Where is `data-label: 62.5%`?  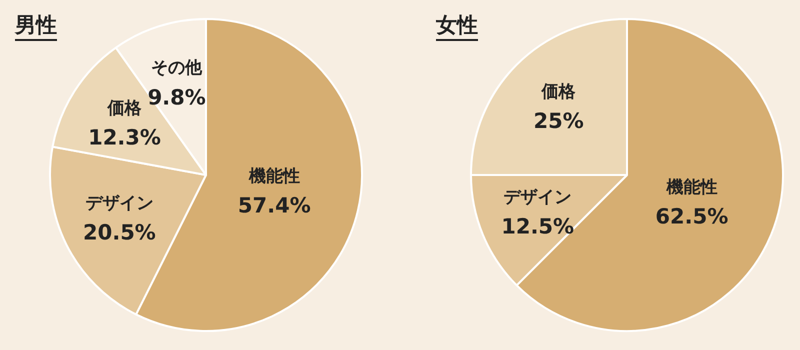
data-label: 62.5% is located at coordinates (691, 216).